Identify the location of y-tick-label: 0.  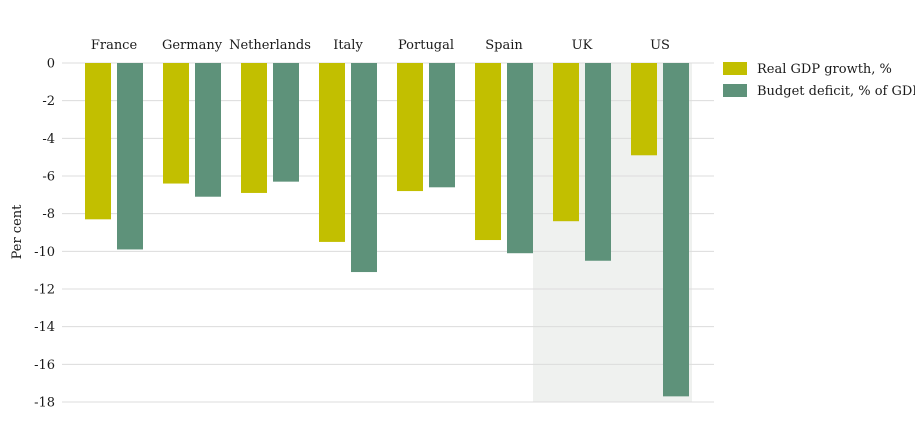
(51, 64).